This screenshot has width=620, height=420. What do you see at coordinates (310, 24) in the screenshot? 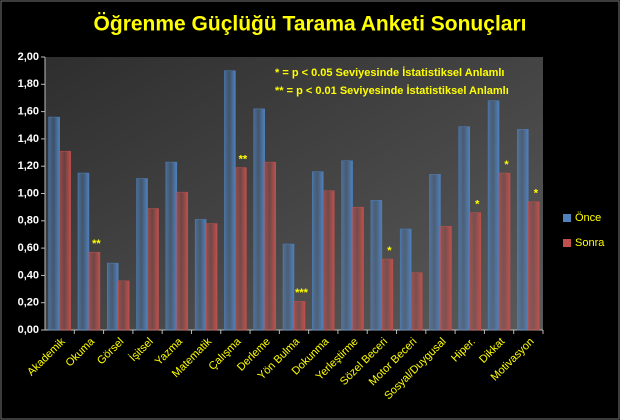
I see `chart-title: Öğrenme Güçlüğü Tarama Anketi Sonuçları` at bounding box center [310, 24].